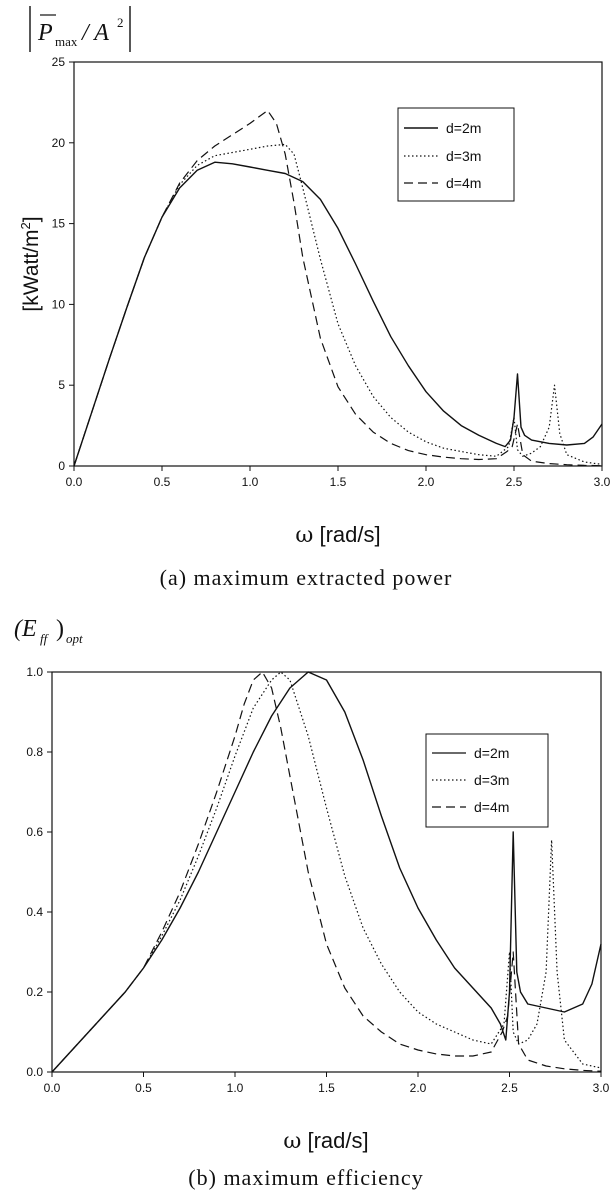 The width and height of the screenshot is (613, 1197). Describe the element at coordinates (59, 62) in the screenshot. I see `panel-a-ytick-label-5: 25` at that location.